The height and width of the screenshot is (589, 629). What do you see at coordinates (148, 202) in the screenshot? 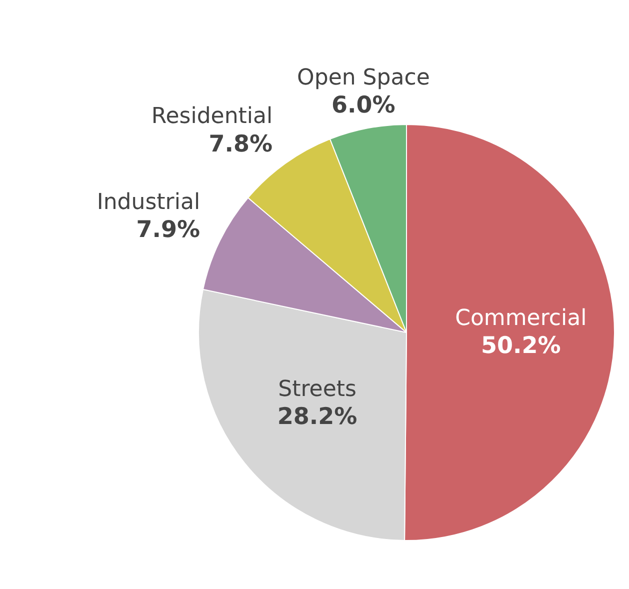
I see `slice-label: Industrial` at bounding box center [148, 202].